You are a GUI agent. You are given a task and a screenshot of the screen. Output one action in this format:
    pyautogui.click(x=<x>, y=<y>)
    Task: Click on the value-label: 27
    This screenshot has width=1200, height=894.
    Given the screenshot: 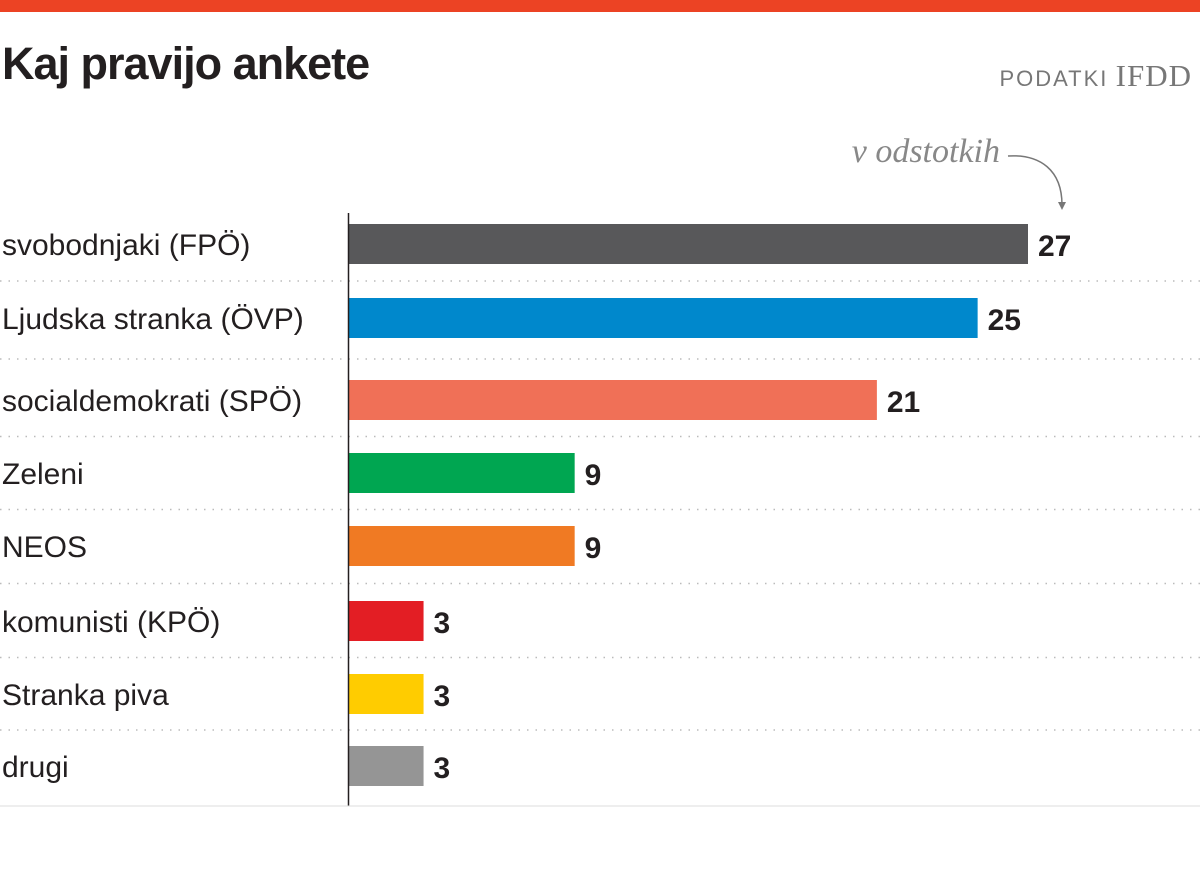 What is the action you would take?
    pyautogui.click(x=1054, y=246)
    